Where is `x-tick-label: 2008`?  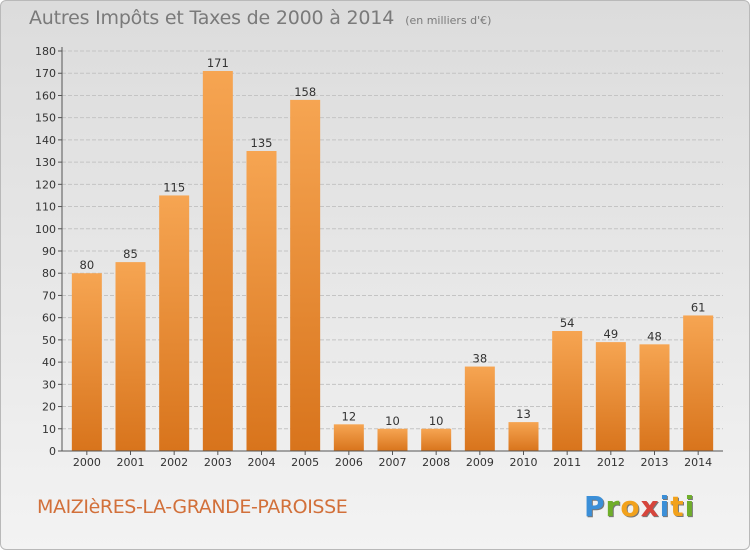
x-tick-label: 2008 is located at coordinates (436, 462).